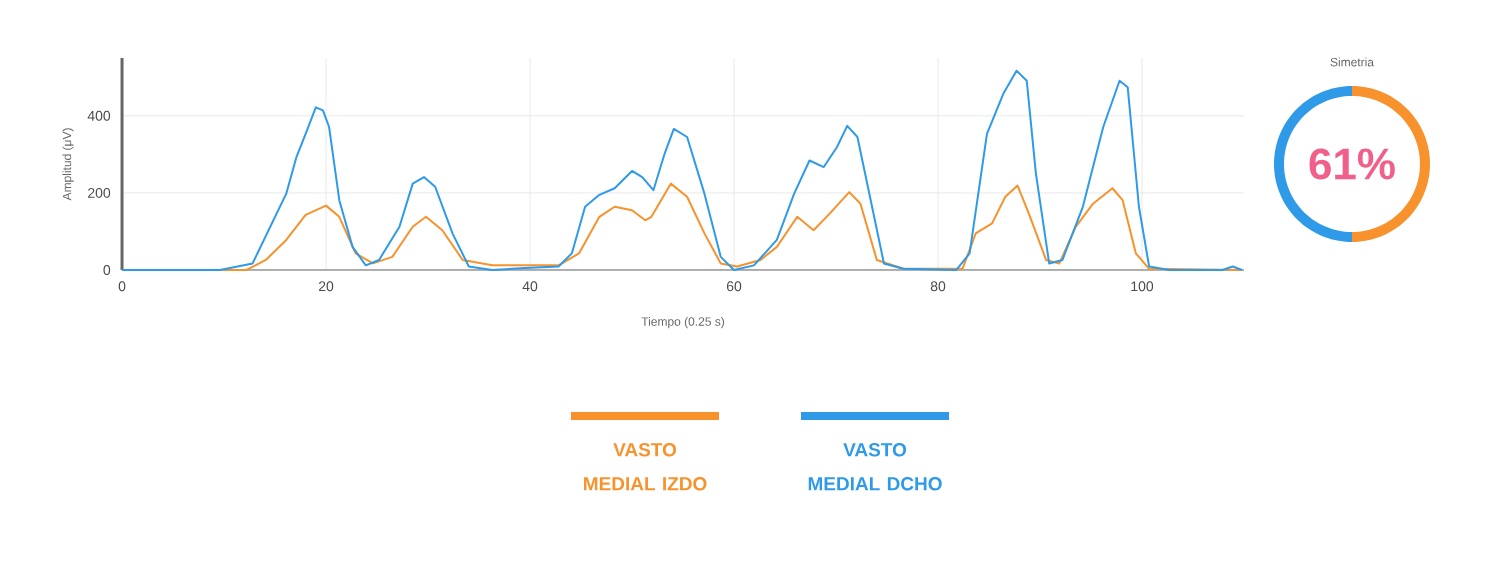 This screenshot has height=572, width=1510. Describe the element at coordinates (875, 467) in the screenshot. I see `text: VASTO MEDIAL DCHO` at that location.